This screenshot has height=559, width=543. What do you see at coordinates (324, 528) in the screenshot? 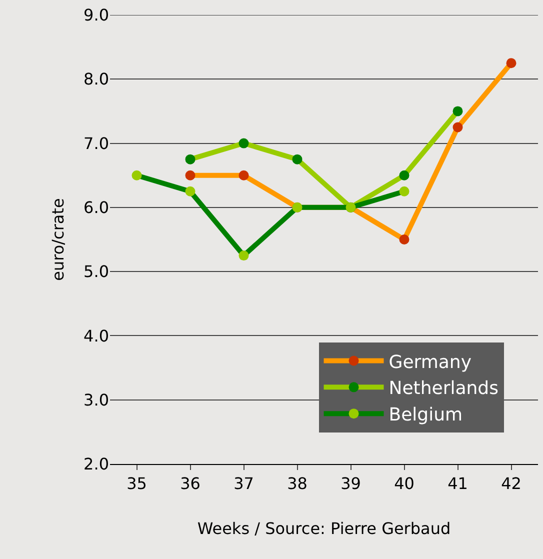
I see `x-axis-title: Weeks / Source: Pierre Gerbaud` at bounding box center [324, 528].